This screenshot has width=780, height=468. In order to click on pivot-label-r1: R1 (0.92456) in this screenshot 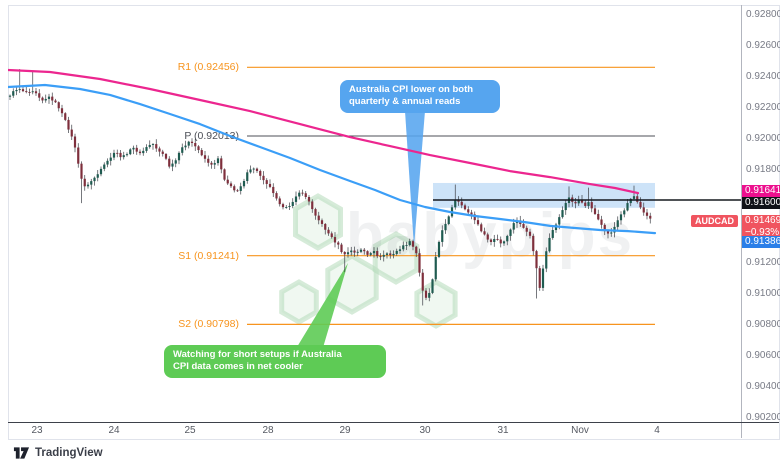, I will do `click(208, 67)`.